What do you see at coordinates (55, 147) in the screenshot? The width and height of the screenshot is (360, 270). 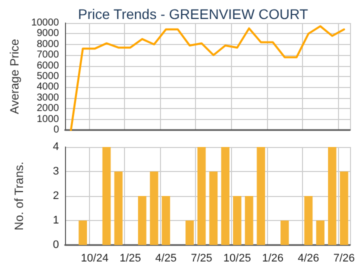 I see `y-tick-label: 4` at bounding box center [55, 147].